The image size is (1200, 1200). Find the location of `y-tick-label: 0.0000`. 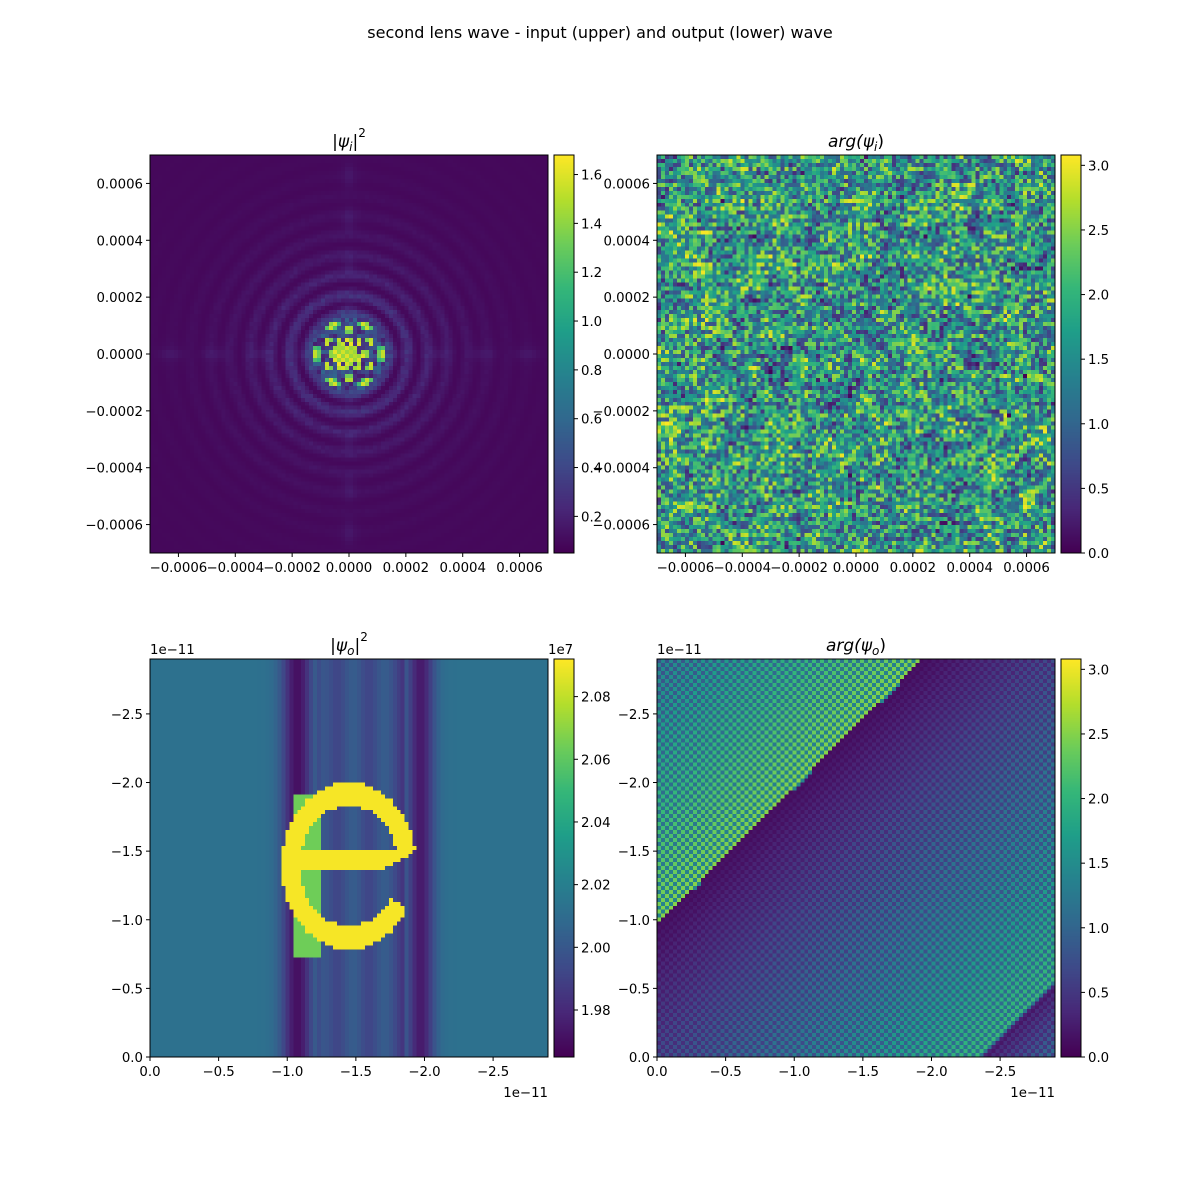

y-tick-label: 0.0000 is located at coordinates (119, 355).